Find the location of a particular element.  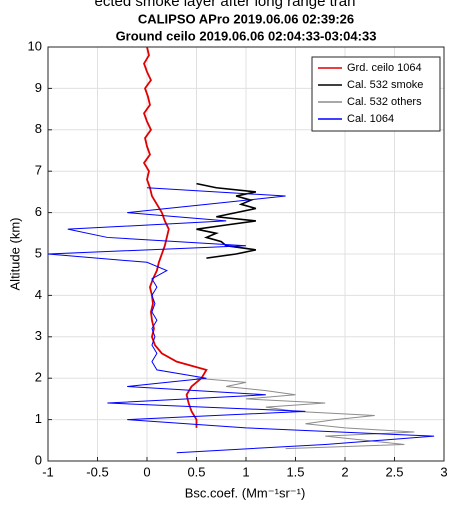

x-tick-label: 2 is located at coordinates (344, 471).